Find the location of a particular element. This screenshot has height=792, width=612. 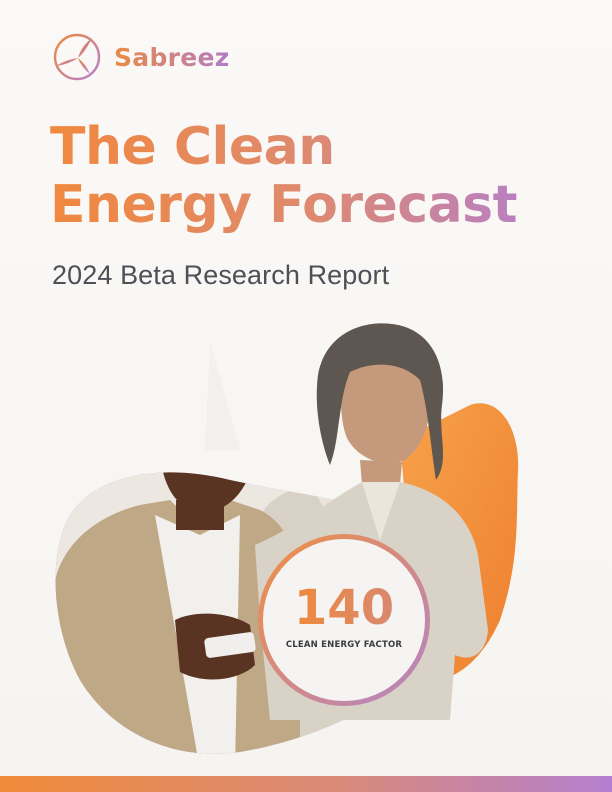

report-subtitle: 2024 Beta Research Report is located at coordinates (221, 275).